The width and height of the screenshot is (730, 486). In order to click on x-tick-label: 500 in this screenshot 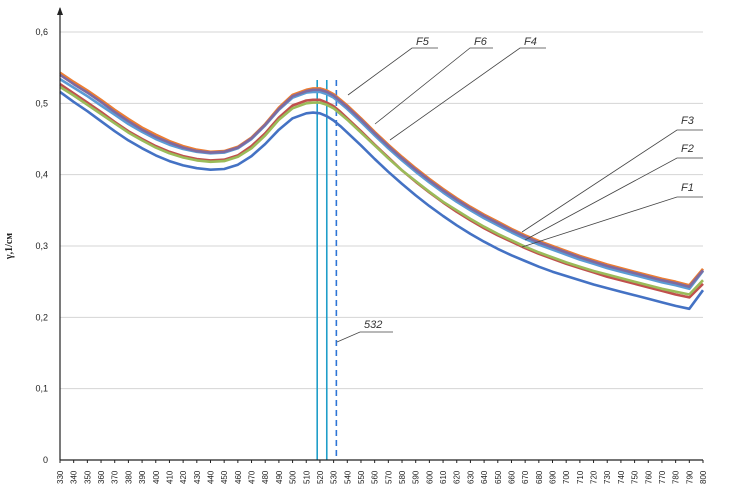, I will do `click(293, 477)`.